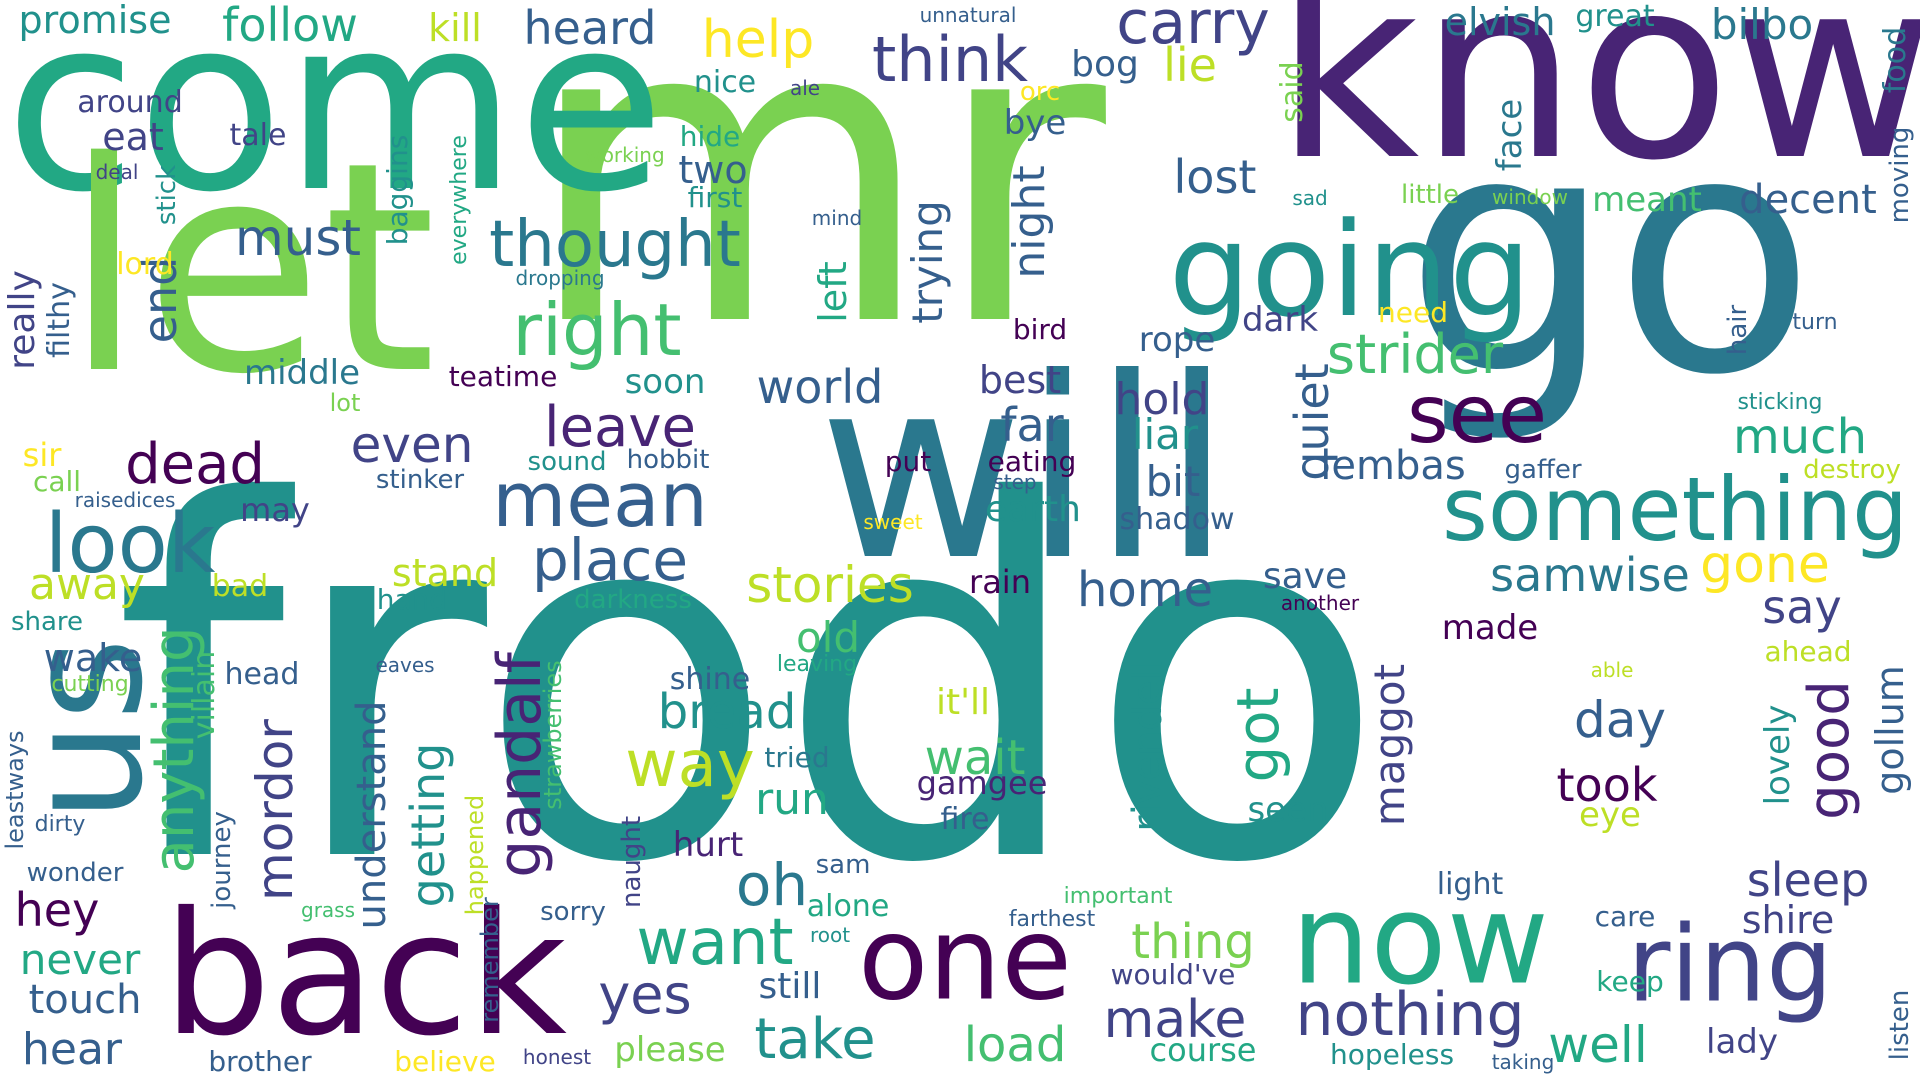  I want to click on word-would've: would've, so click(1173, 974).